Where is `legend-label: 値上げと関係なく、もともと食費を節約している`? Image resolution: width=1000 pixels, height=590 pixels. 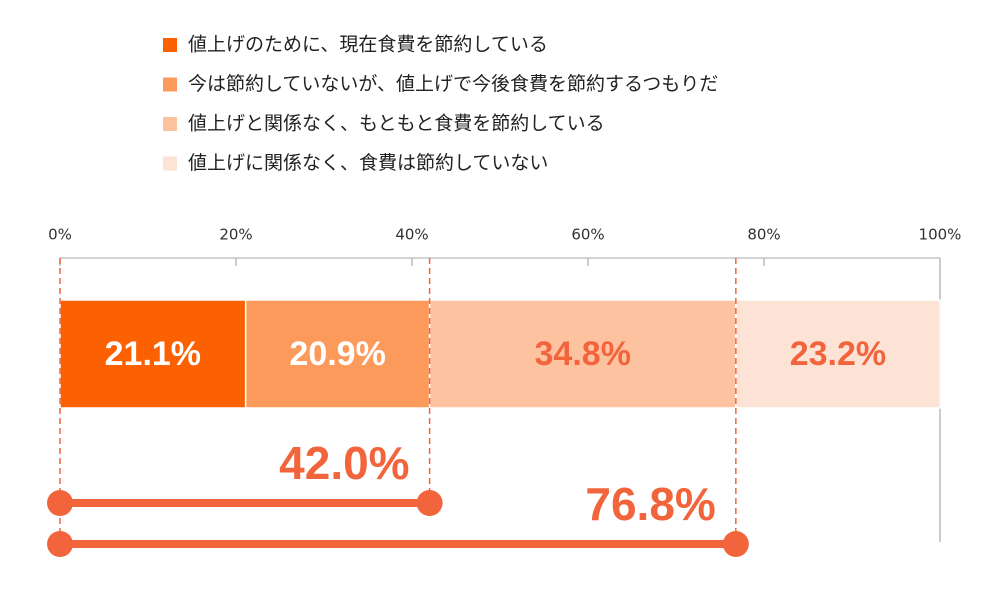
legend-label: 値上げと関係なく、もともと食費を節約している is located at coordinates (396, 124).